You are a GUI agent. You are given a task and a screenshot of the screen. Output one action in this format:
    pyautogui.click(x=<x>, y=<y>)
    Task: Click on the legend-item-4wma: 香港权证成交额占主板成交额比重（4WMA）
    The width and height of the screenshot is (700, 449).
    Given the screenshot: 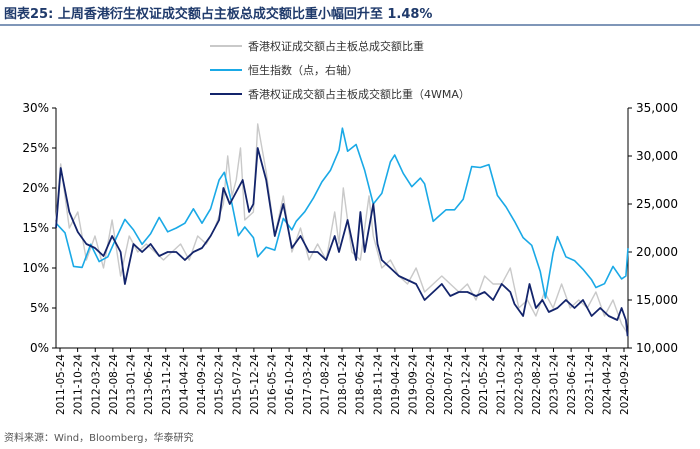 What is the action you would take?
    pyautogui.click(x=340, y=94)
    